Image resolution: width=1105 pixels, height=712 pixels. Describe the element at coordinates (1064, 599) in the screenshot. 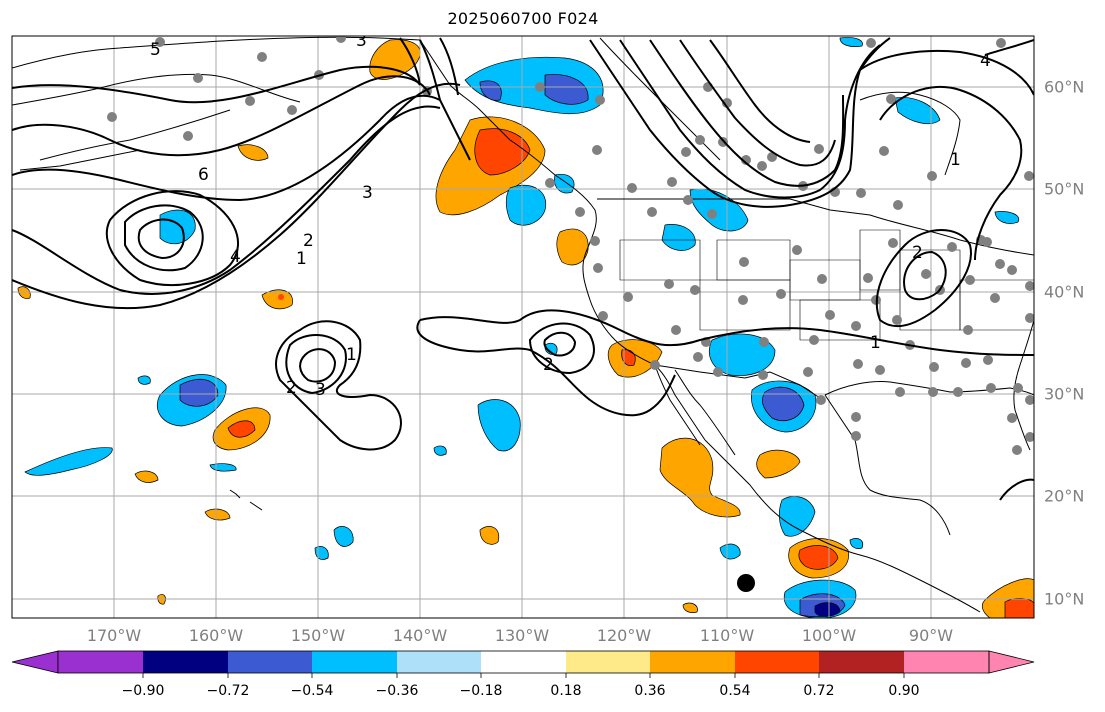

I see `lat-label: 10°N` at that location.